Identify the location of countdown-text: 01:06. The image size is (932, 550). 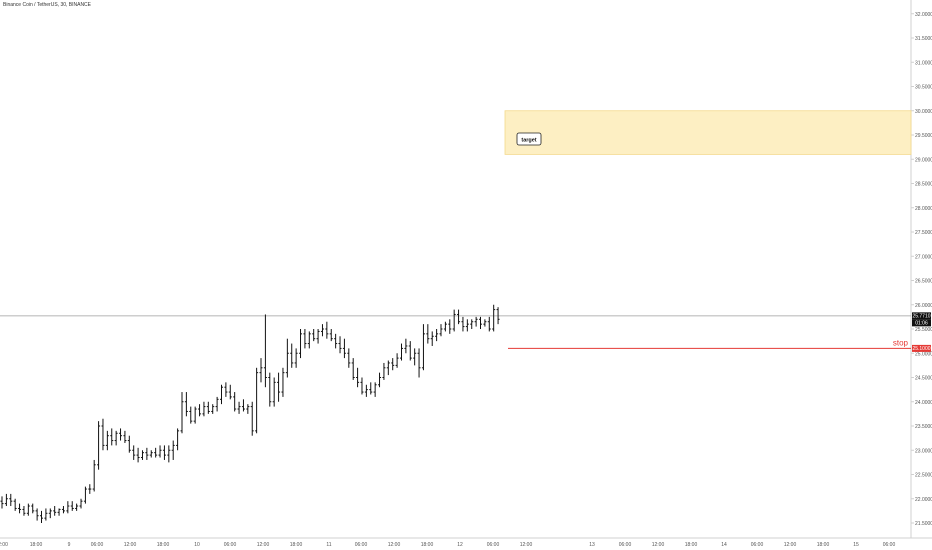
(921, 324).